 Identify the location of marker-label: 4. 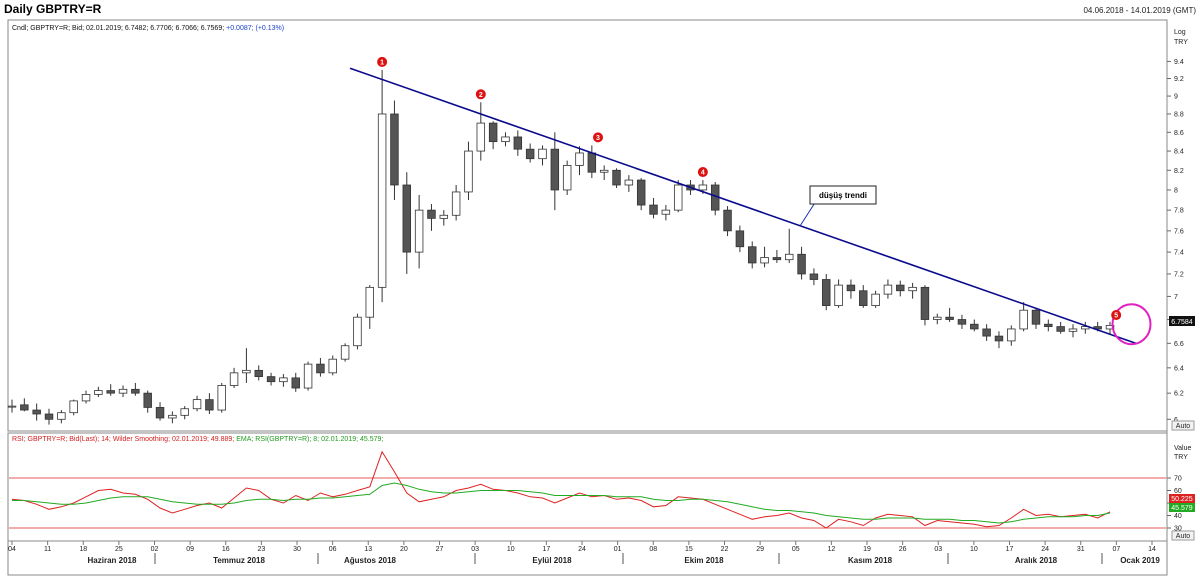
(703, 173).